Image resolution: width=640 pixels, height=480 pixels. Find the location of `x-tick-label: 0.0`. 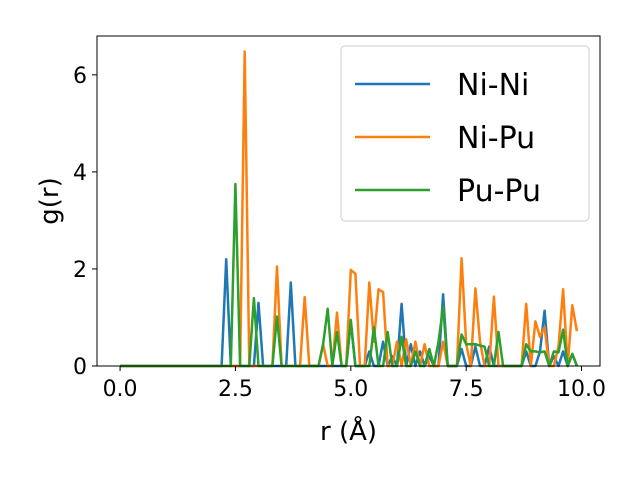

x-tick-label: 0.0 is located at coordinates (120, 389).